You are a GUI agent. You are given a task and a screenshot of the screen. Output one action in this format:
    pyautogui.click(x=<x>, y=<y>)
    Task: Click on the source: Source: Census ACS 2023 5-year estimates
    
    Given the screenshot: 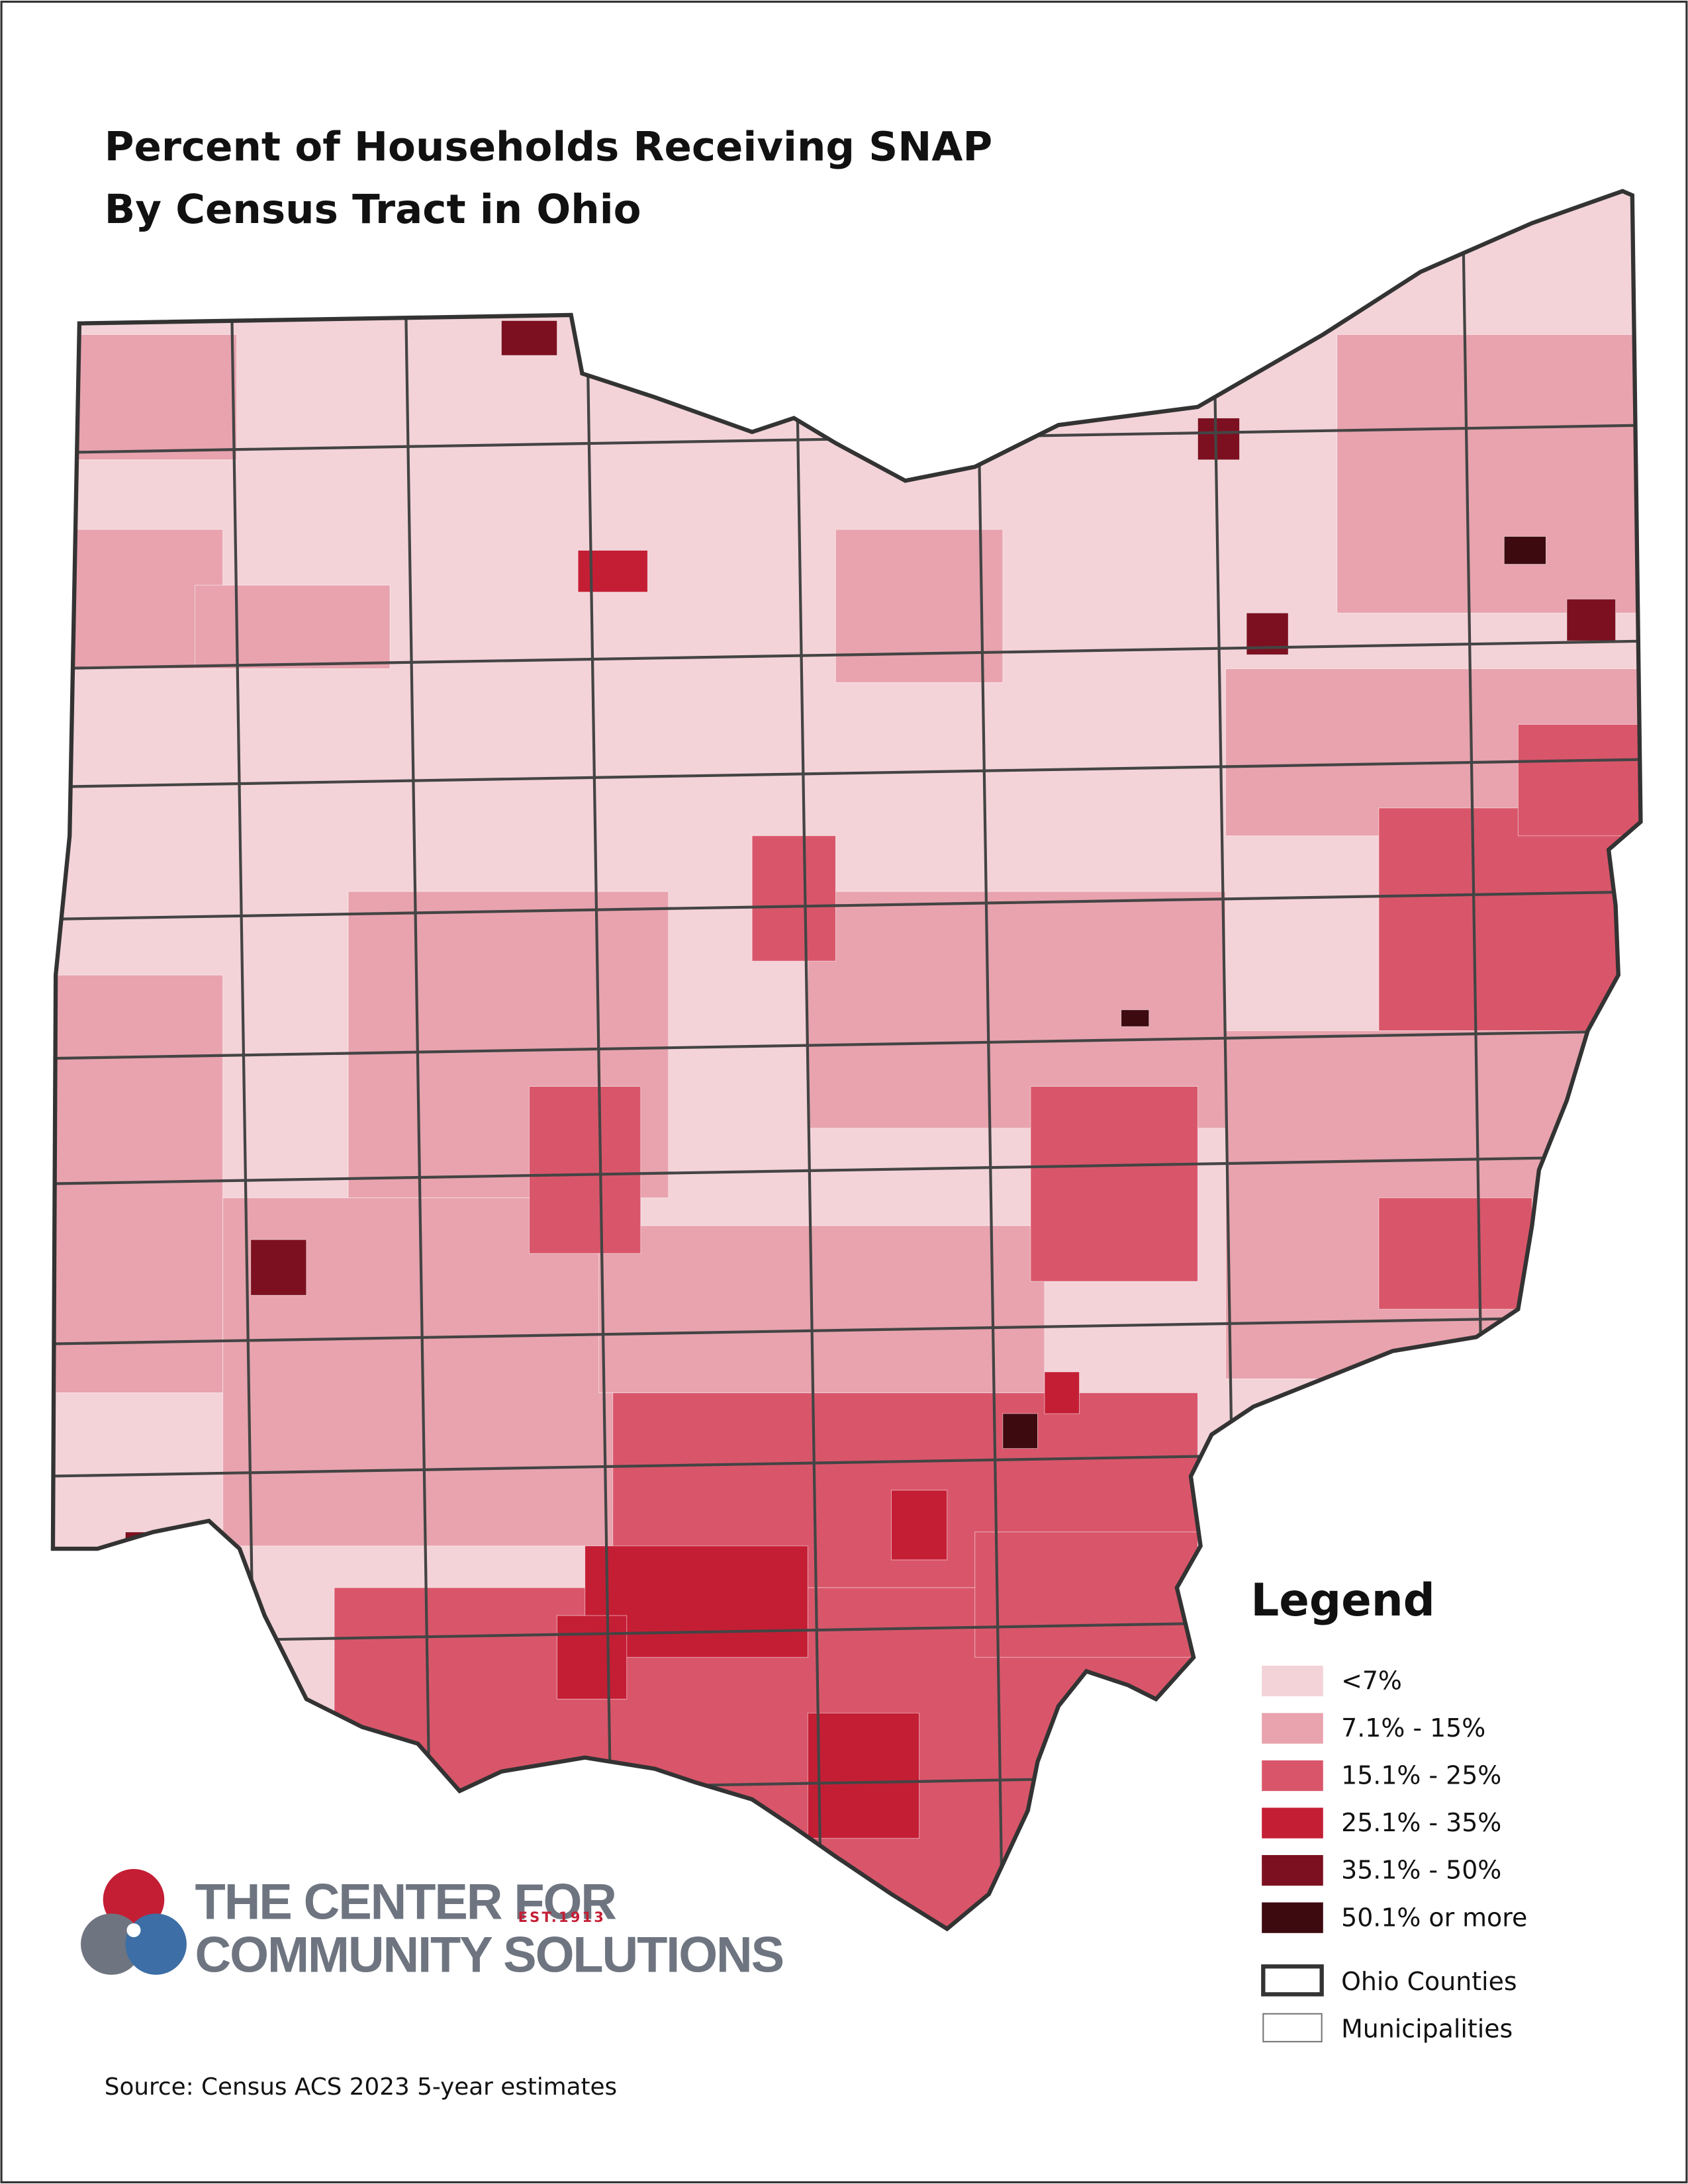 What is the action you would take?
    pyautogui.click(x=361, y=2087)
    